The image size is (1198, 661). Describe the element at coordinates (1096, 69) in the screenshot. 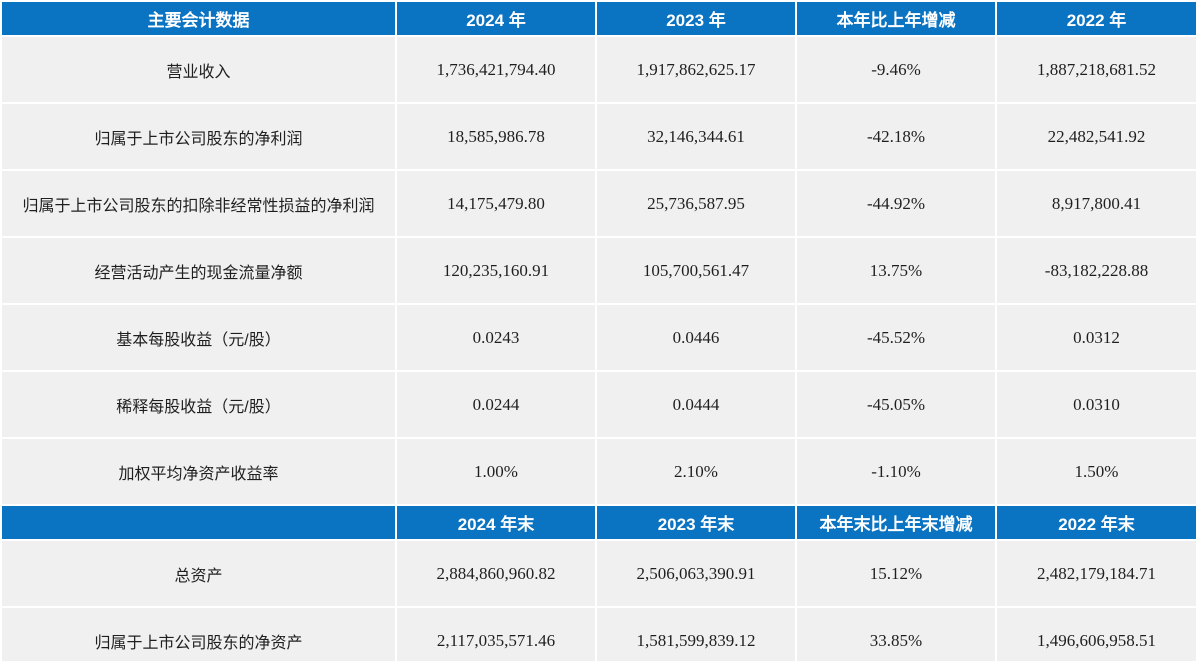

I see `value-2022: 1,887,218,681.52` at that location.